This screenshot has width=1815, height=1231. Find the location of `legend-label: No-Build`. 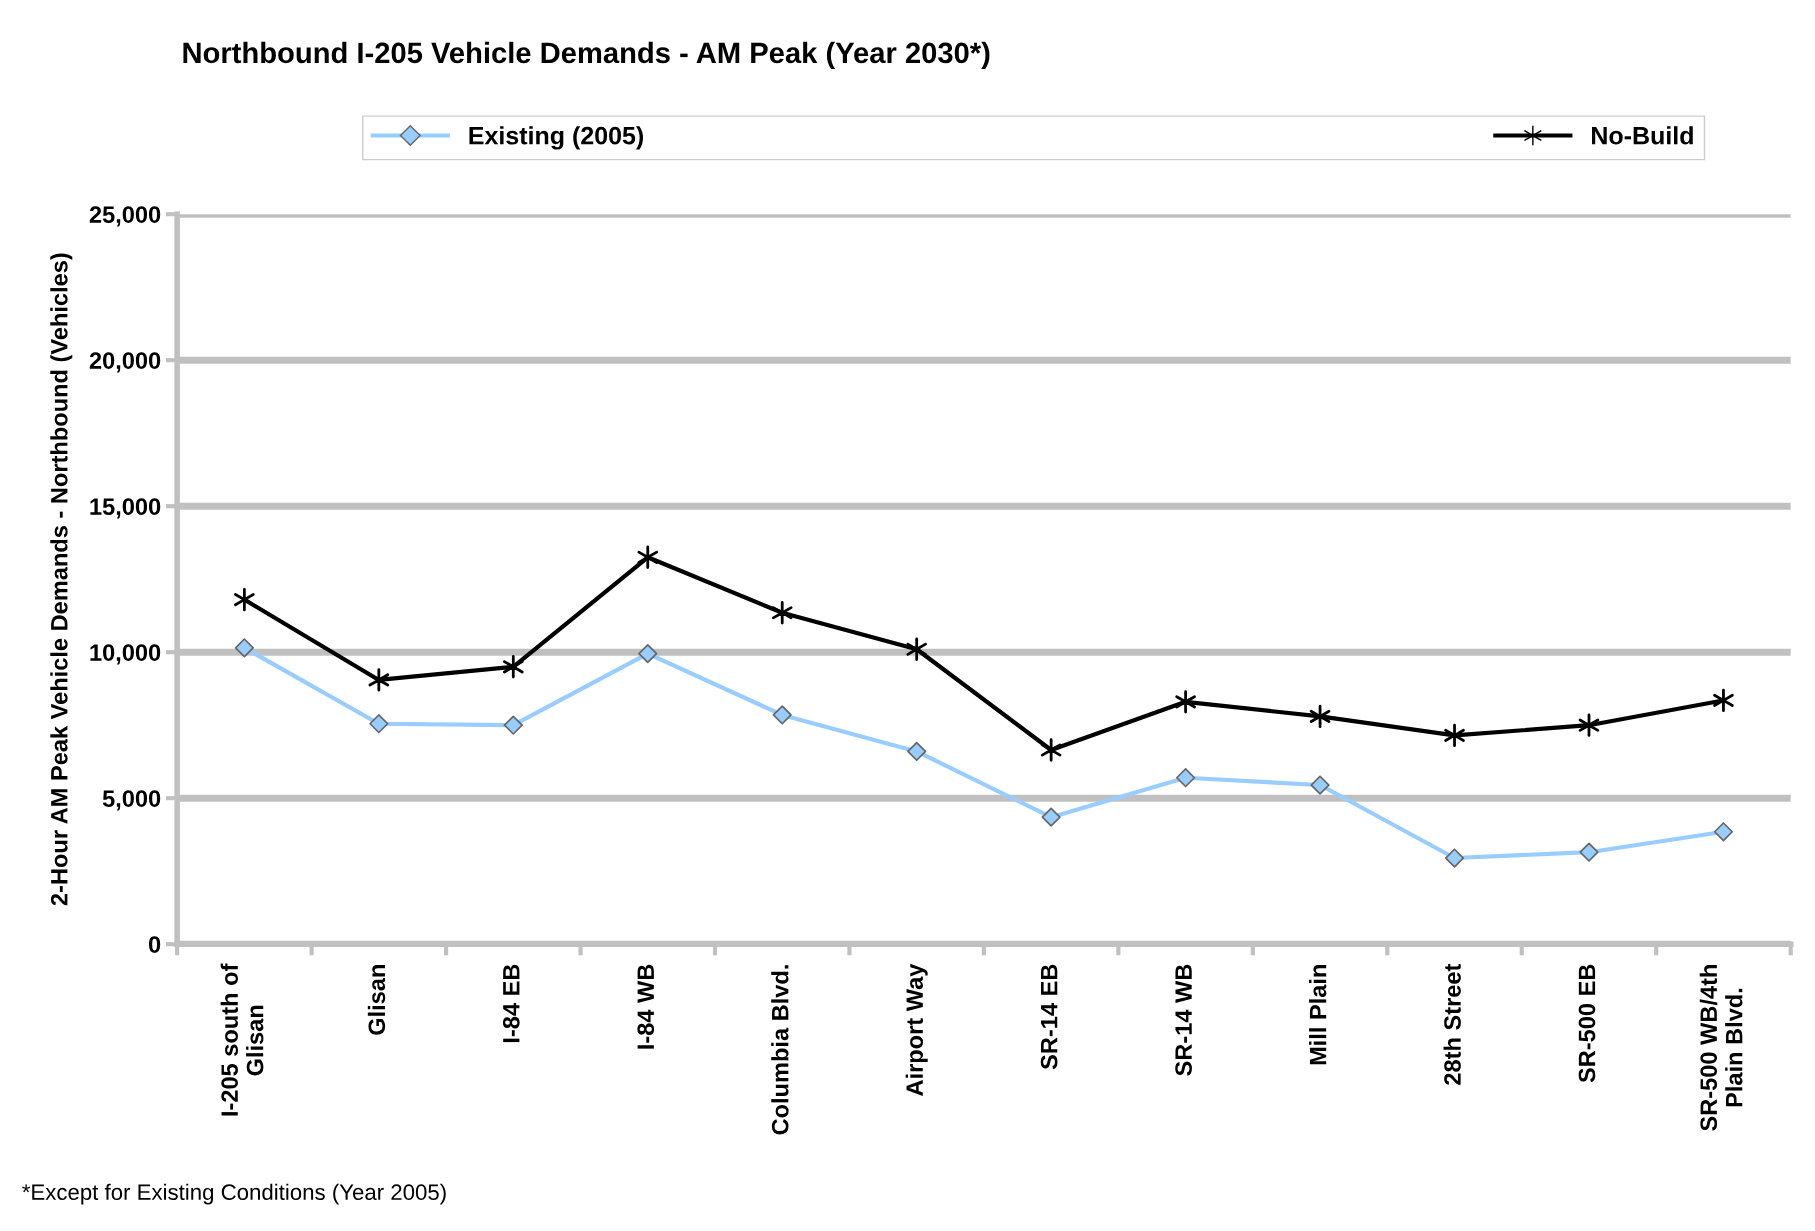

legend-label: No-Build is located at coordinates (1642, 135).